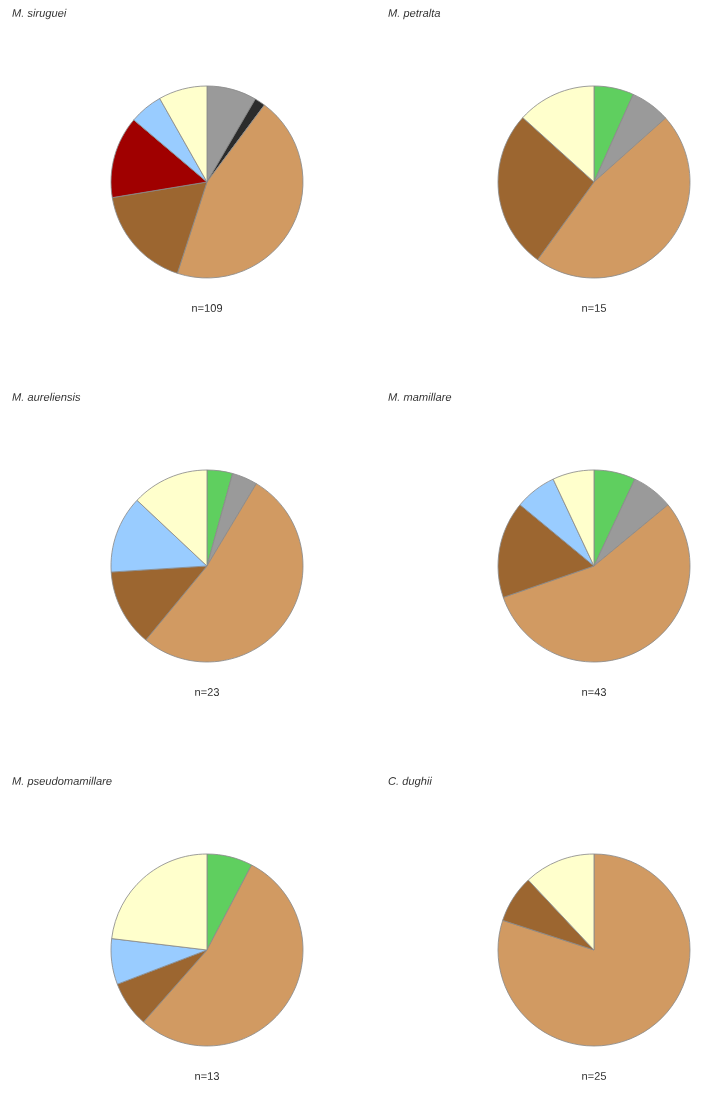 Image resolution: width=718 pixels, height=1120 pixels. Describe the element at coordinates (594, 692) in the screenshot. I see `text: n=43` at that location.